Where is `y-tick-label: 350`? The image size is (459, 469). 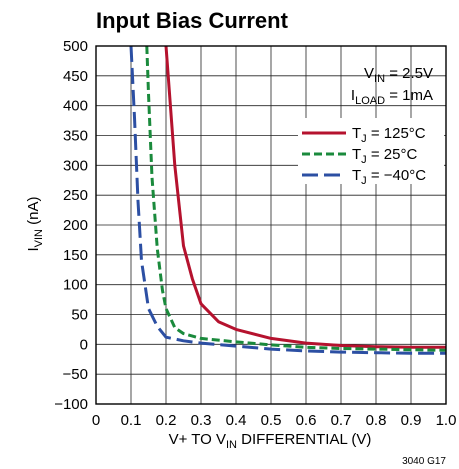
y-tick-label: 350 is located at coordinates (75, 136).